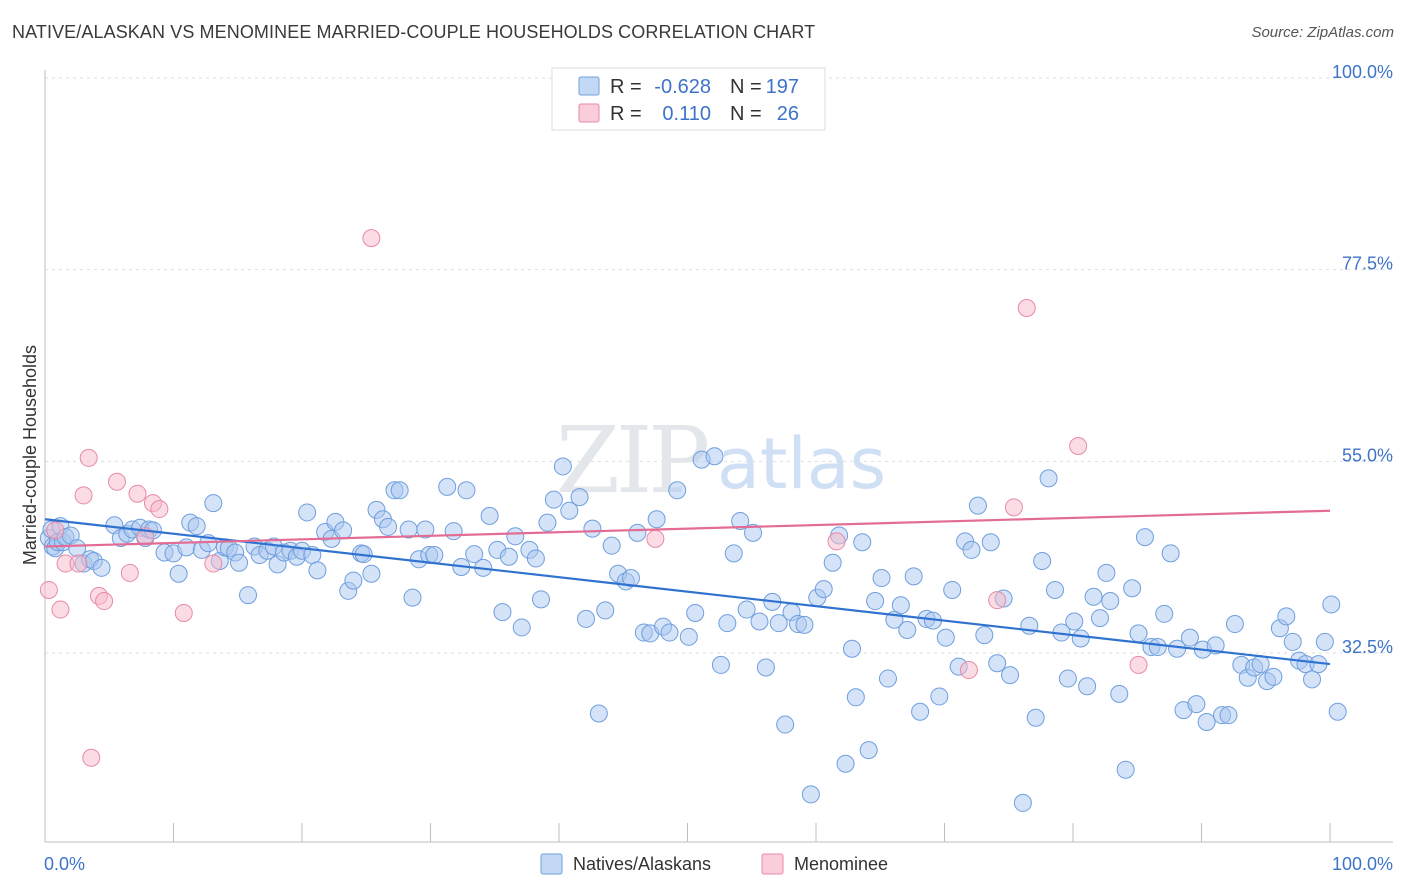 The width and height of the screenshot is (1406, 892). What do you see at coordinates (1367, 264) in the screenshot?
I see `y-tick-label: 77.5%` at bounding box center [1367, 264].